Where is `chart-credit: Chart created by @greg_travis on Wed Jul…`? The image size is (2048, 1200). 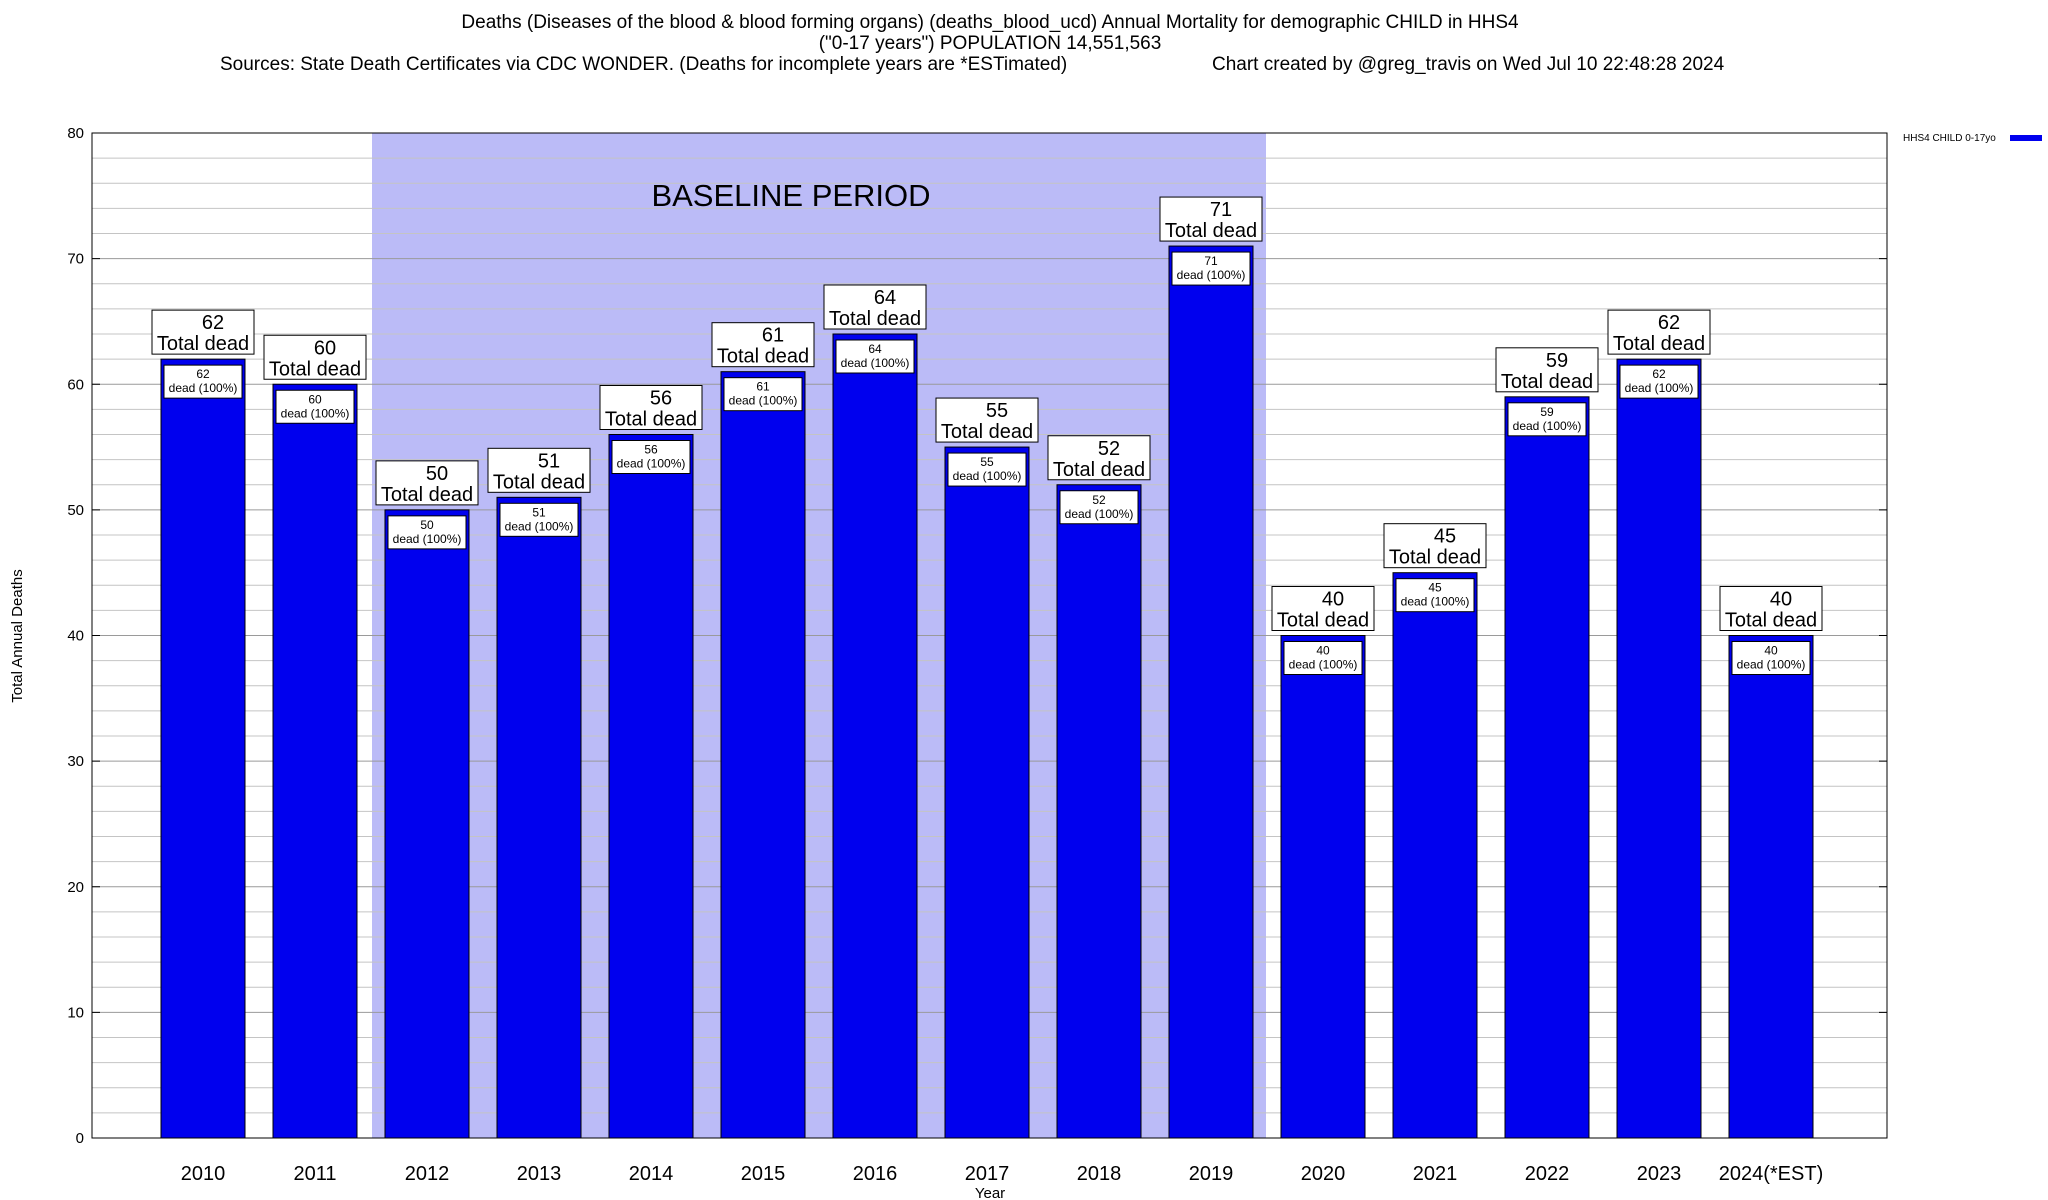
chart-credit: Chart created by @greg_travis on Wed Jul… is located at coordinates (1468, 64).